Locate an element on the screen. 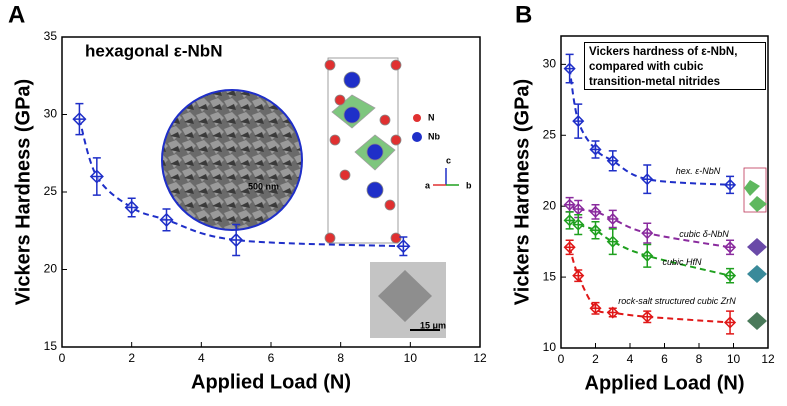 The height and width of the screenshot is (406, 787). panel-title: hexagonal ε-NbN is located at coordinates (153, 50).